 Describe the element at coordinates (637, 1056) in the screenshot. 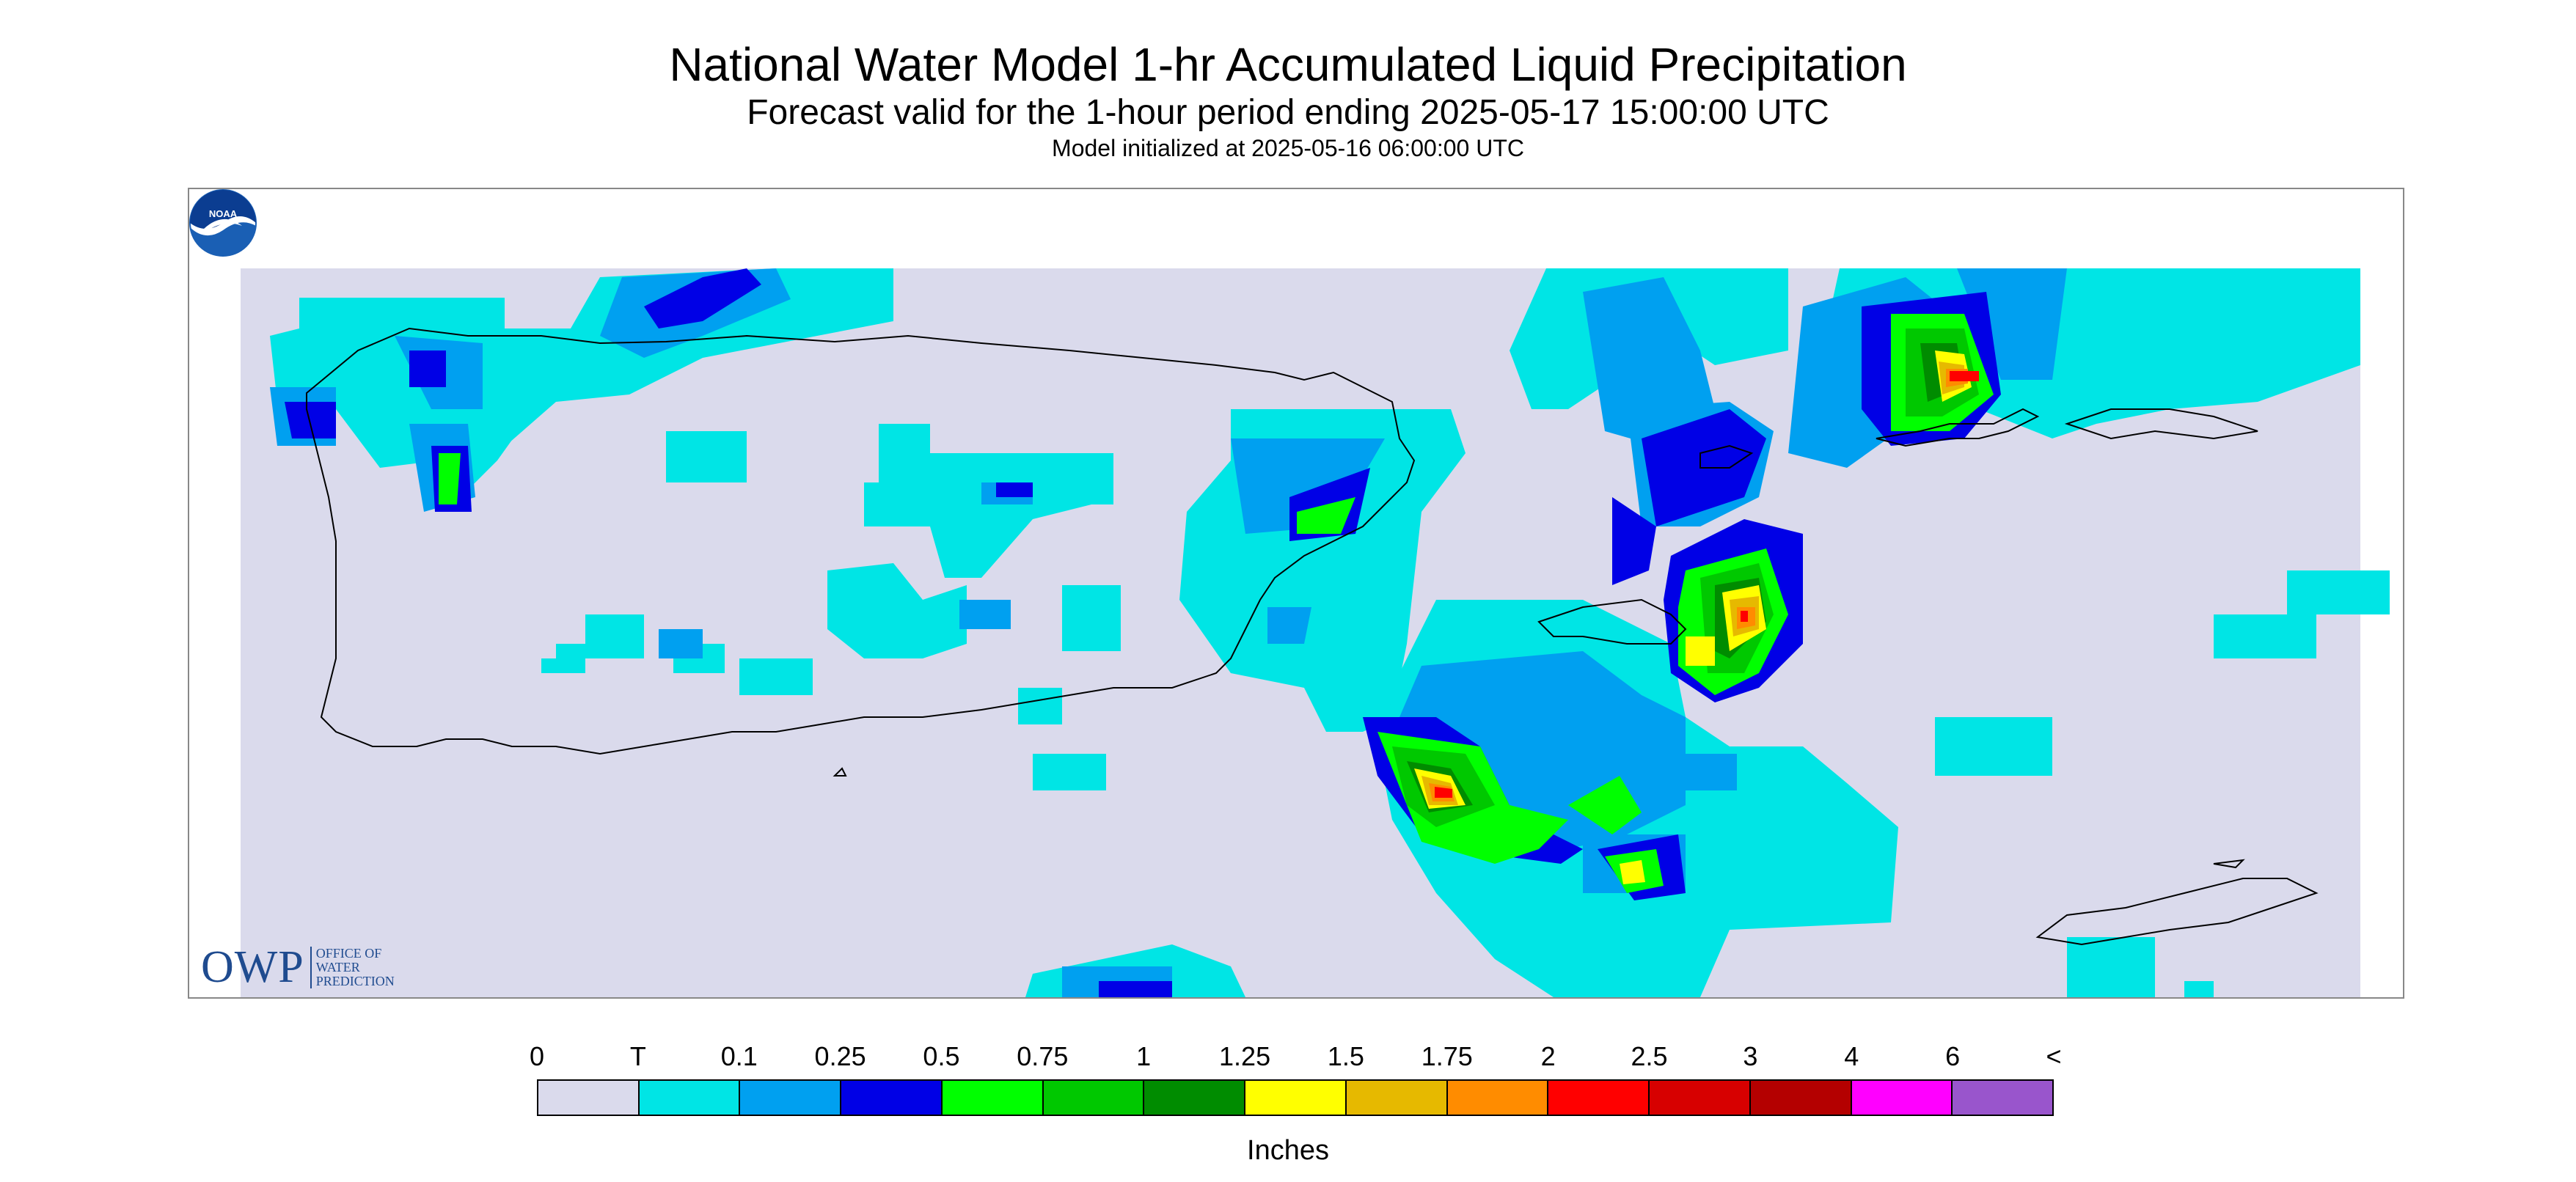

I see `legend-tick-label: T` at that location.